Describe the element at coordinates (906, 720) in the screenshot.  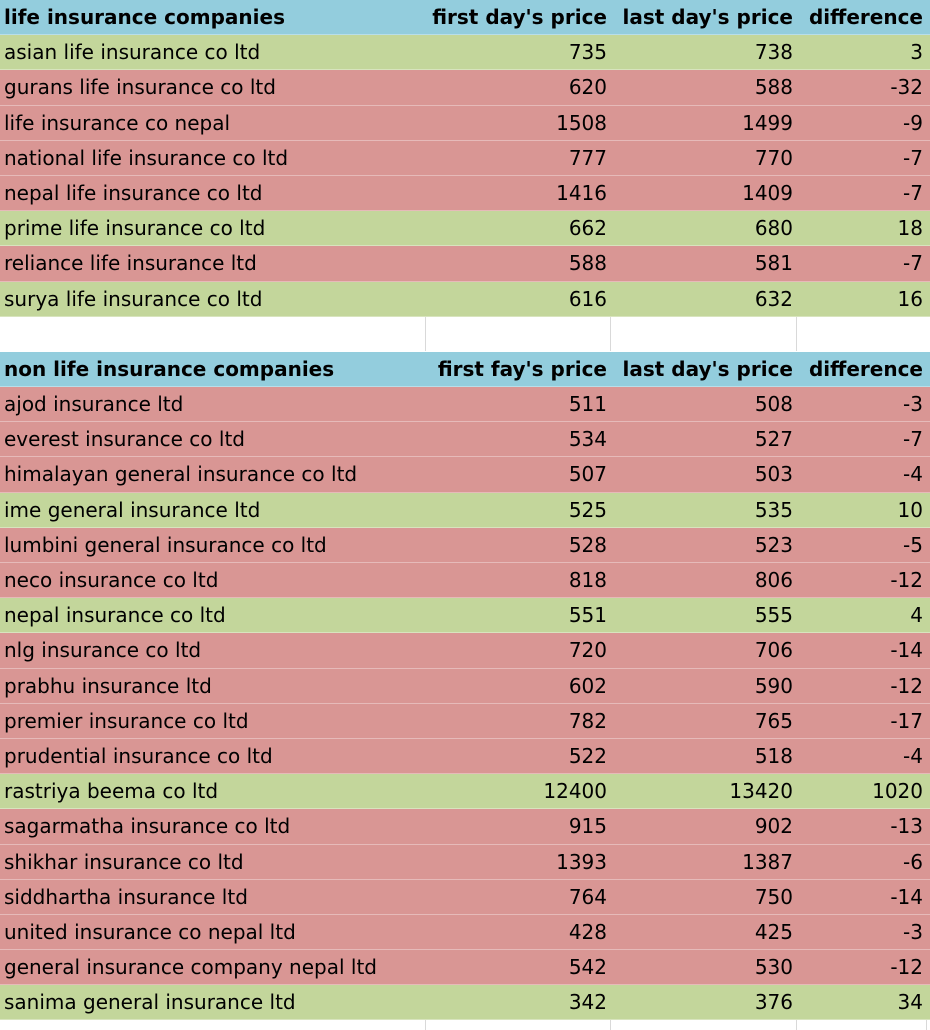
I see `difference-cell: -17` at that location.